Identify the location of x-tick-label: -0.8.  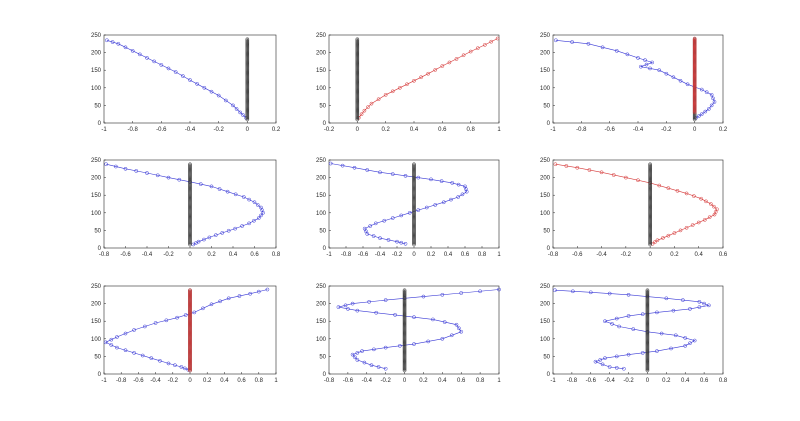
(572, 381).